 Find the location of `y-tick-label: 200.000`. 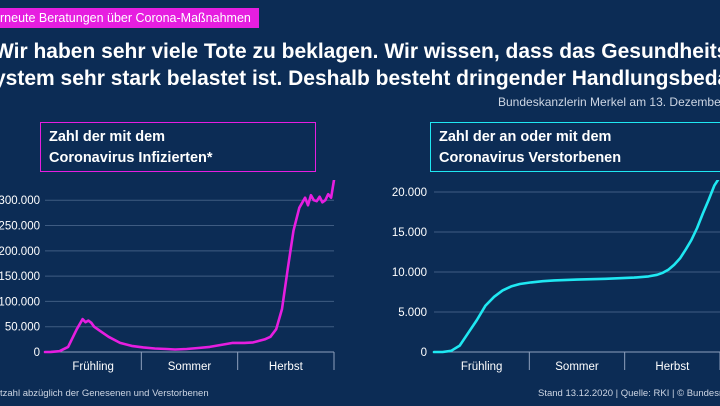

y-tick-label: 200.000 is located at coordinates (20, 252).